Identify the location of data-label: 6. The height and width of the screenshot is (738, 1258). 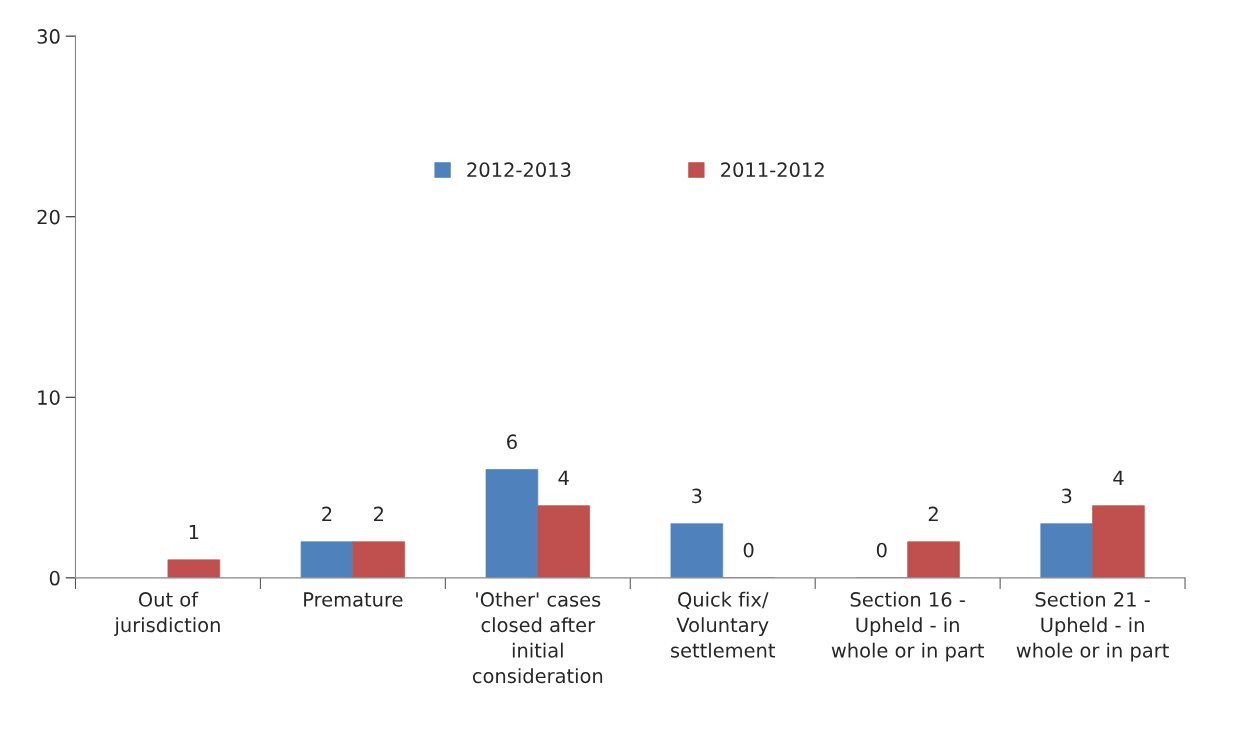
(512, 442).